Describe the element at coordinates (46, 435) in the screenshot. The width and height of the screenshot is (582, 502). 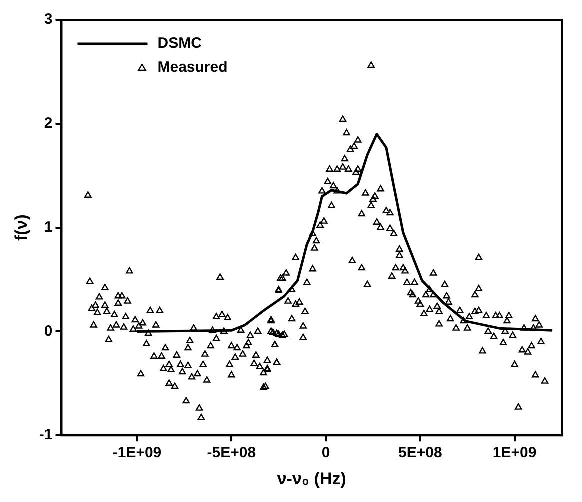
I see `y-tick-label: -1` at that location.